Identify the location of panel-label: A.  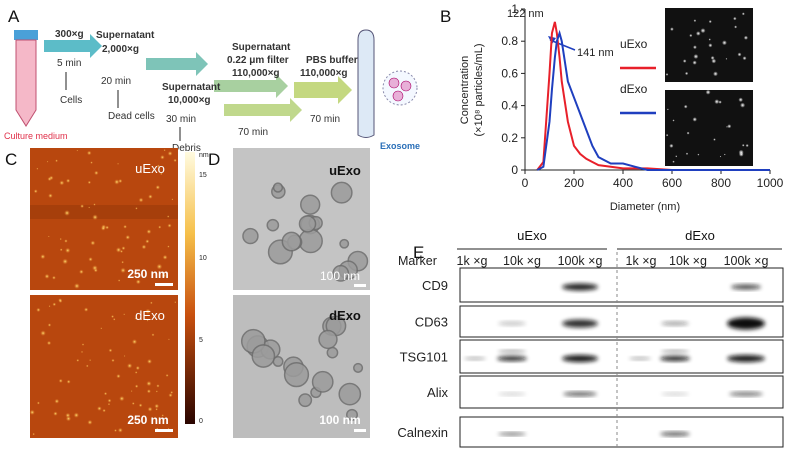
(14, 16).